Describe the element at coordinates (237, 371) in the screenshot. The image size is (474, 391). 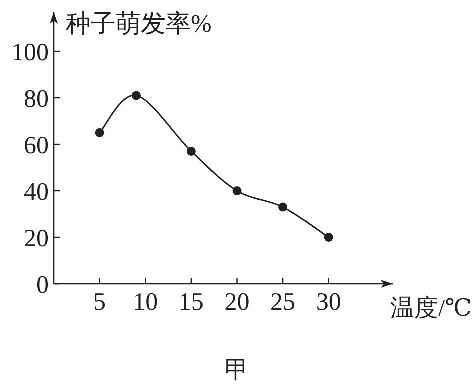
I see `text: 甲` at that location.